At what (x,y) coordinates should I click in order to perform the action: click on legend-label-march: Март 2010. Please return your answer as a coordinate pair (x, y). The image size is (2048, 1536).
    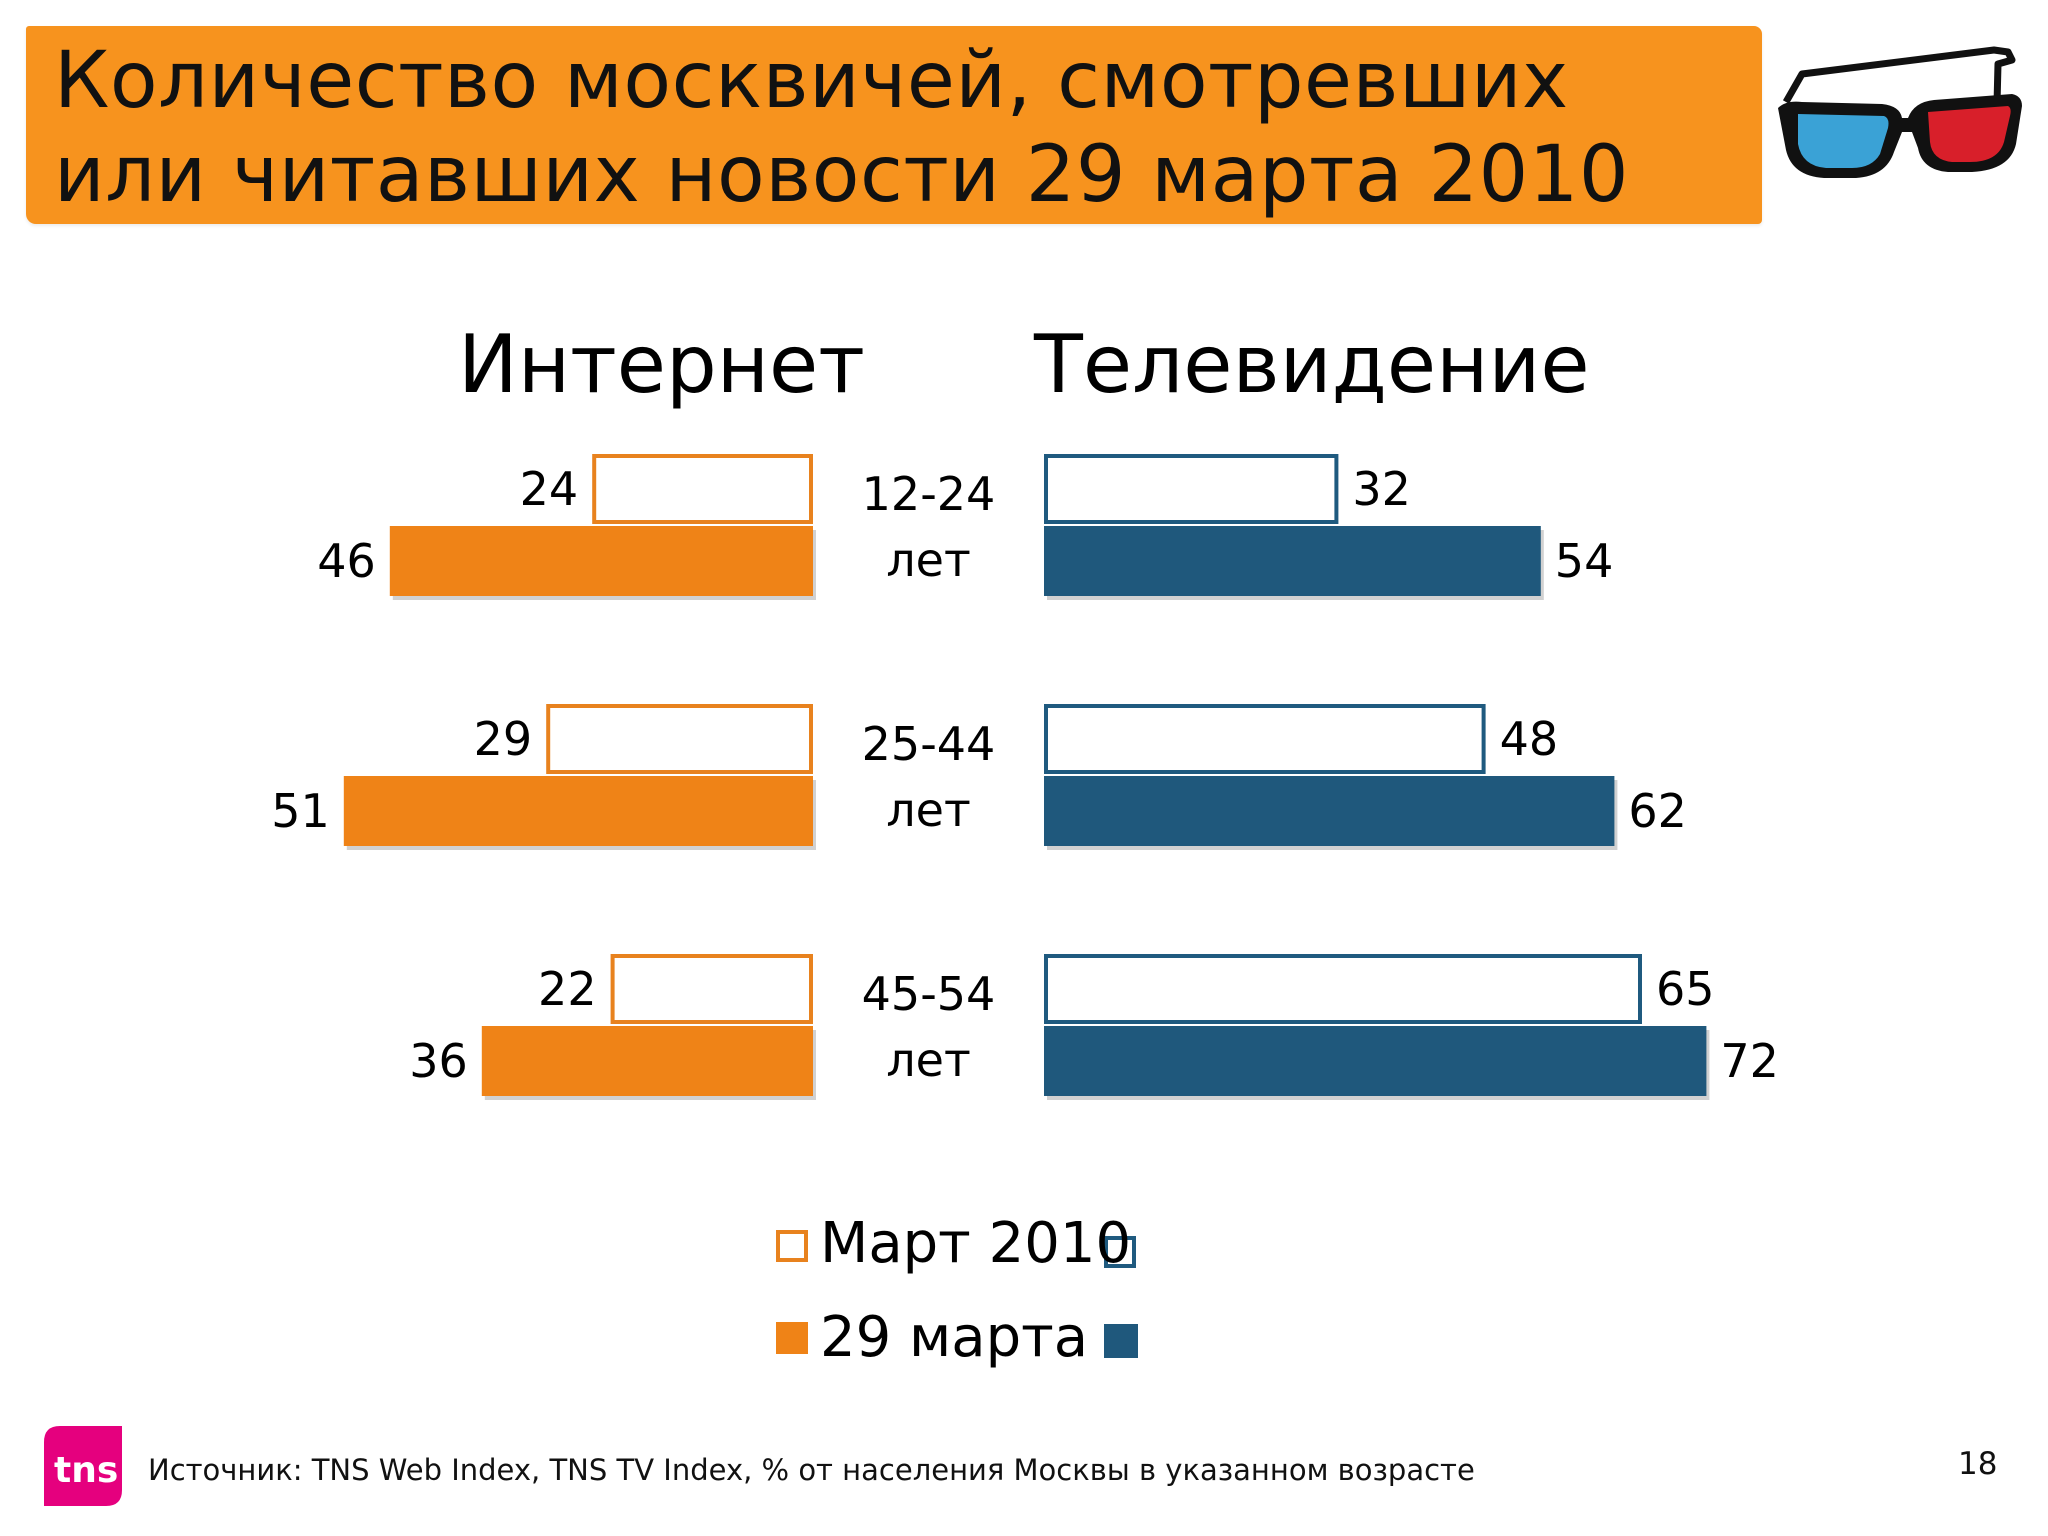
    Looking at the image, I should click on (975, 1243).